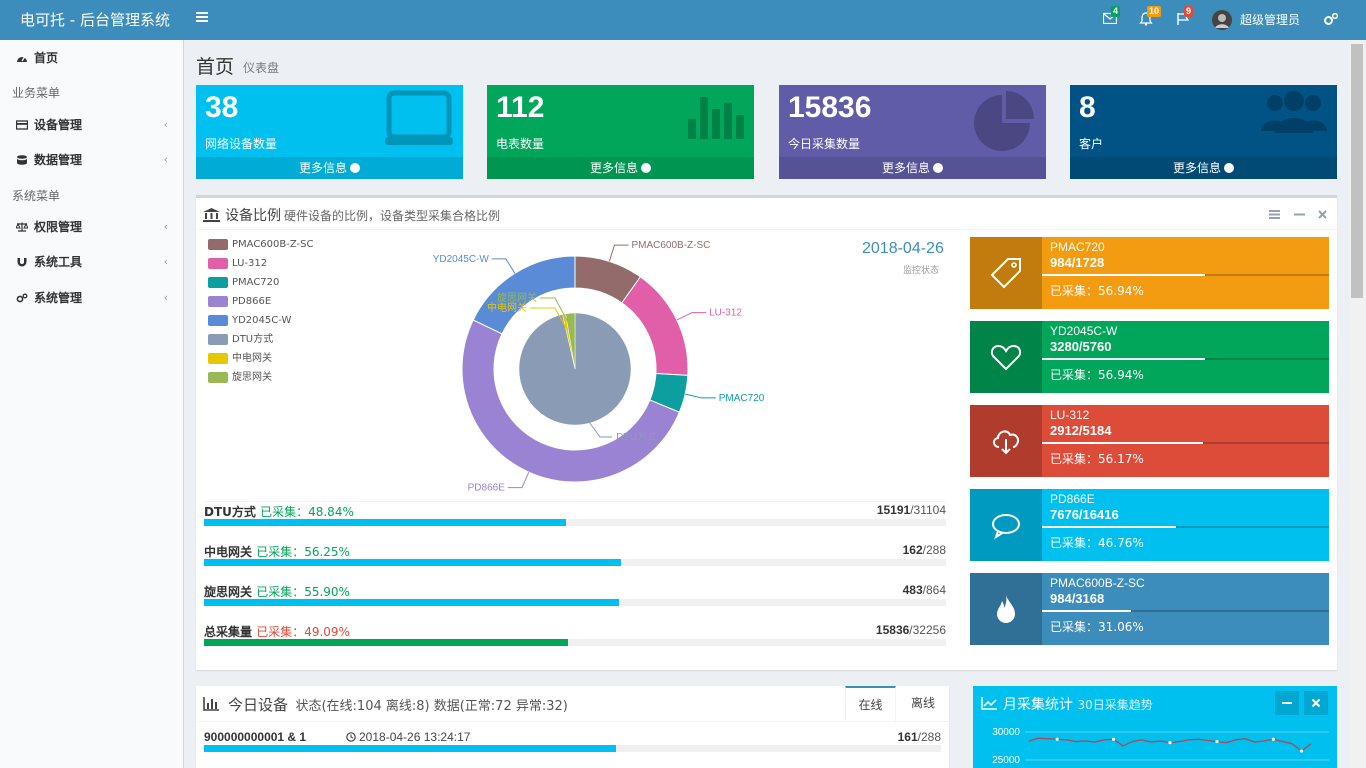  What do you see at coordinates (870, 703) in the screenshot?
I see `tab-online: 在线` at bounding box center [870, 703].